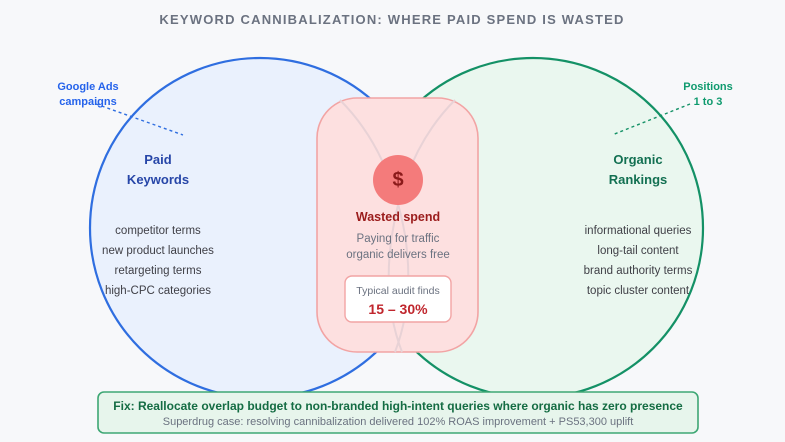 The image size is (785, 442). Describe the element at coordinates (158, 291) in the screenshot. I see `list-item: high-CPC categories` at that location.